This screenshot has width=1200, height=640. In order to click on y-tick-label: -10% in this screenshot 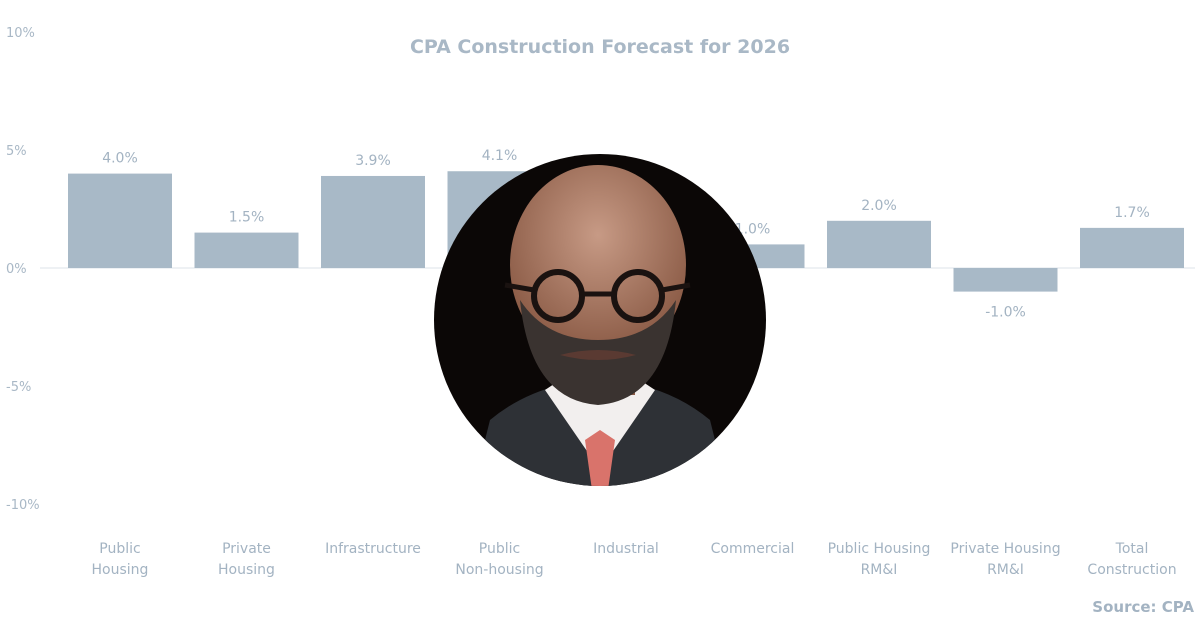, I will do `click(23, 505)`.